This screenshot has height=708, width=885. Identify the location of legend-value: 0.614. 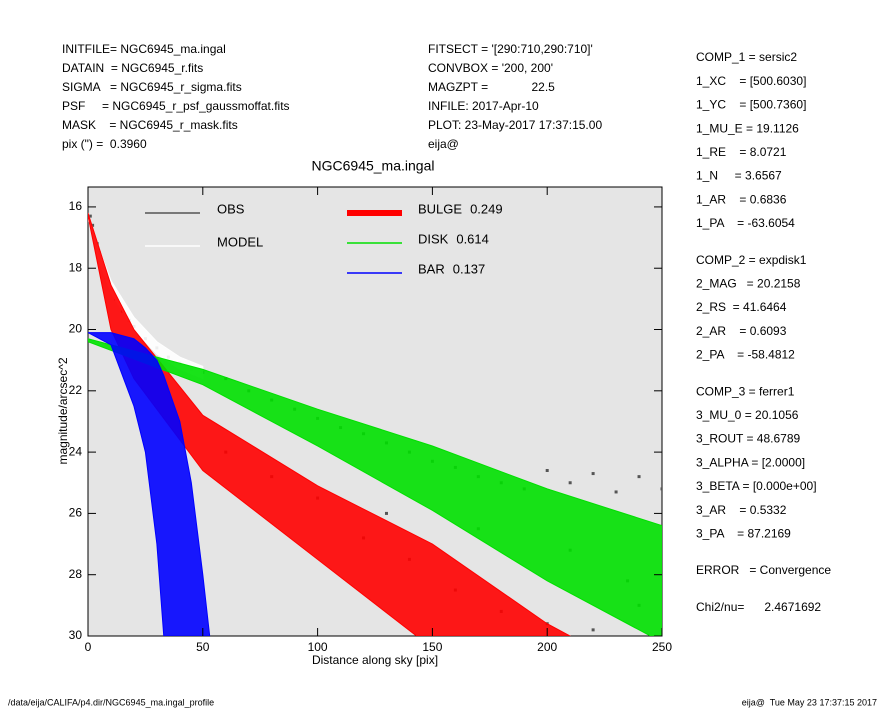
(472, 238).